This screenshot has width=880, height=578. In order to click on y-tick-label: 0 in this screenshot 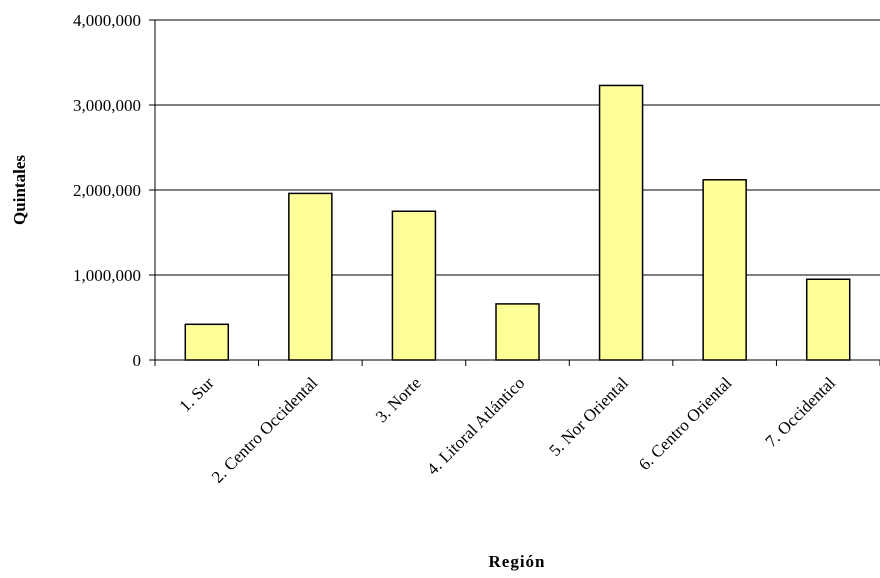, I will do `click(137, 360)`.